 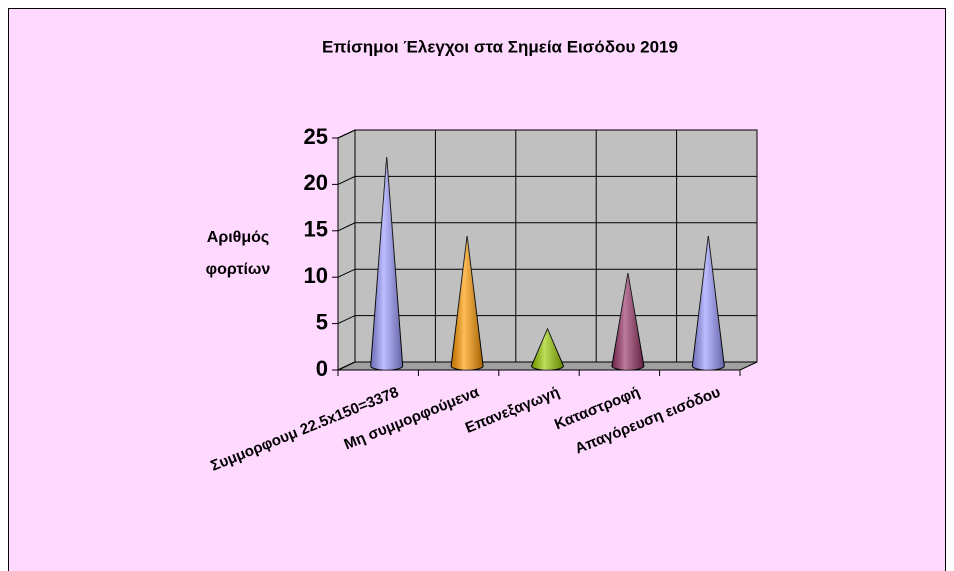 I want to click on y-tick-label: 10, so click(x=316, y=275).